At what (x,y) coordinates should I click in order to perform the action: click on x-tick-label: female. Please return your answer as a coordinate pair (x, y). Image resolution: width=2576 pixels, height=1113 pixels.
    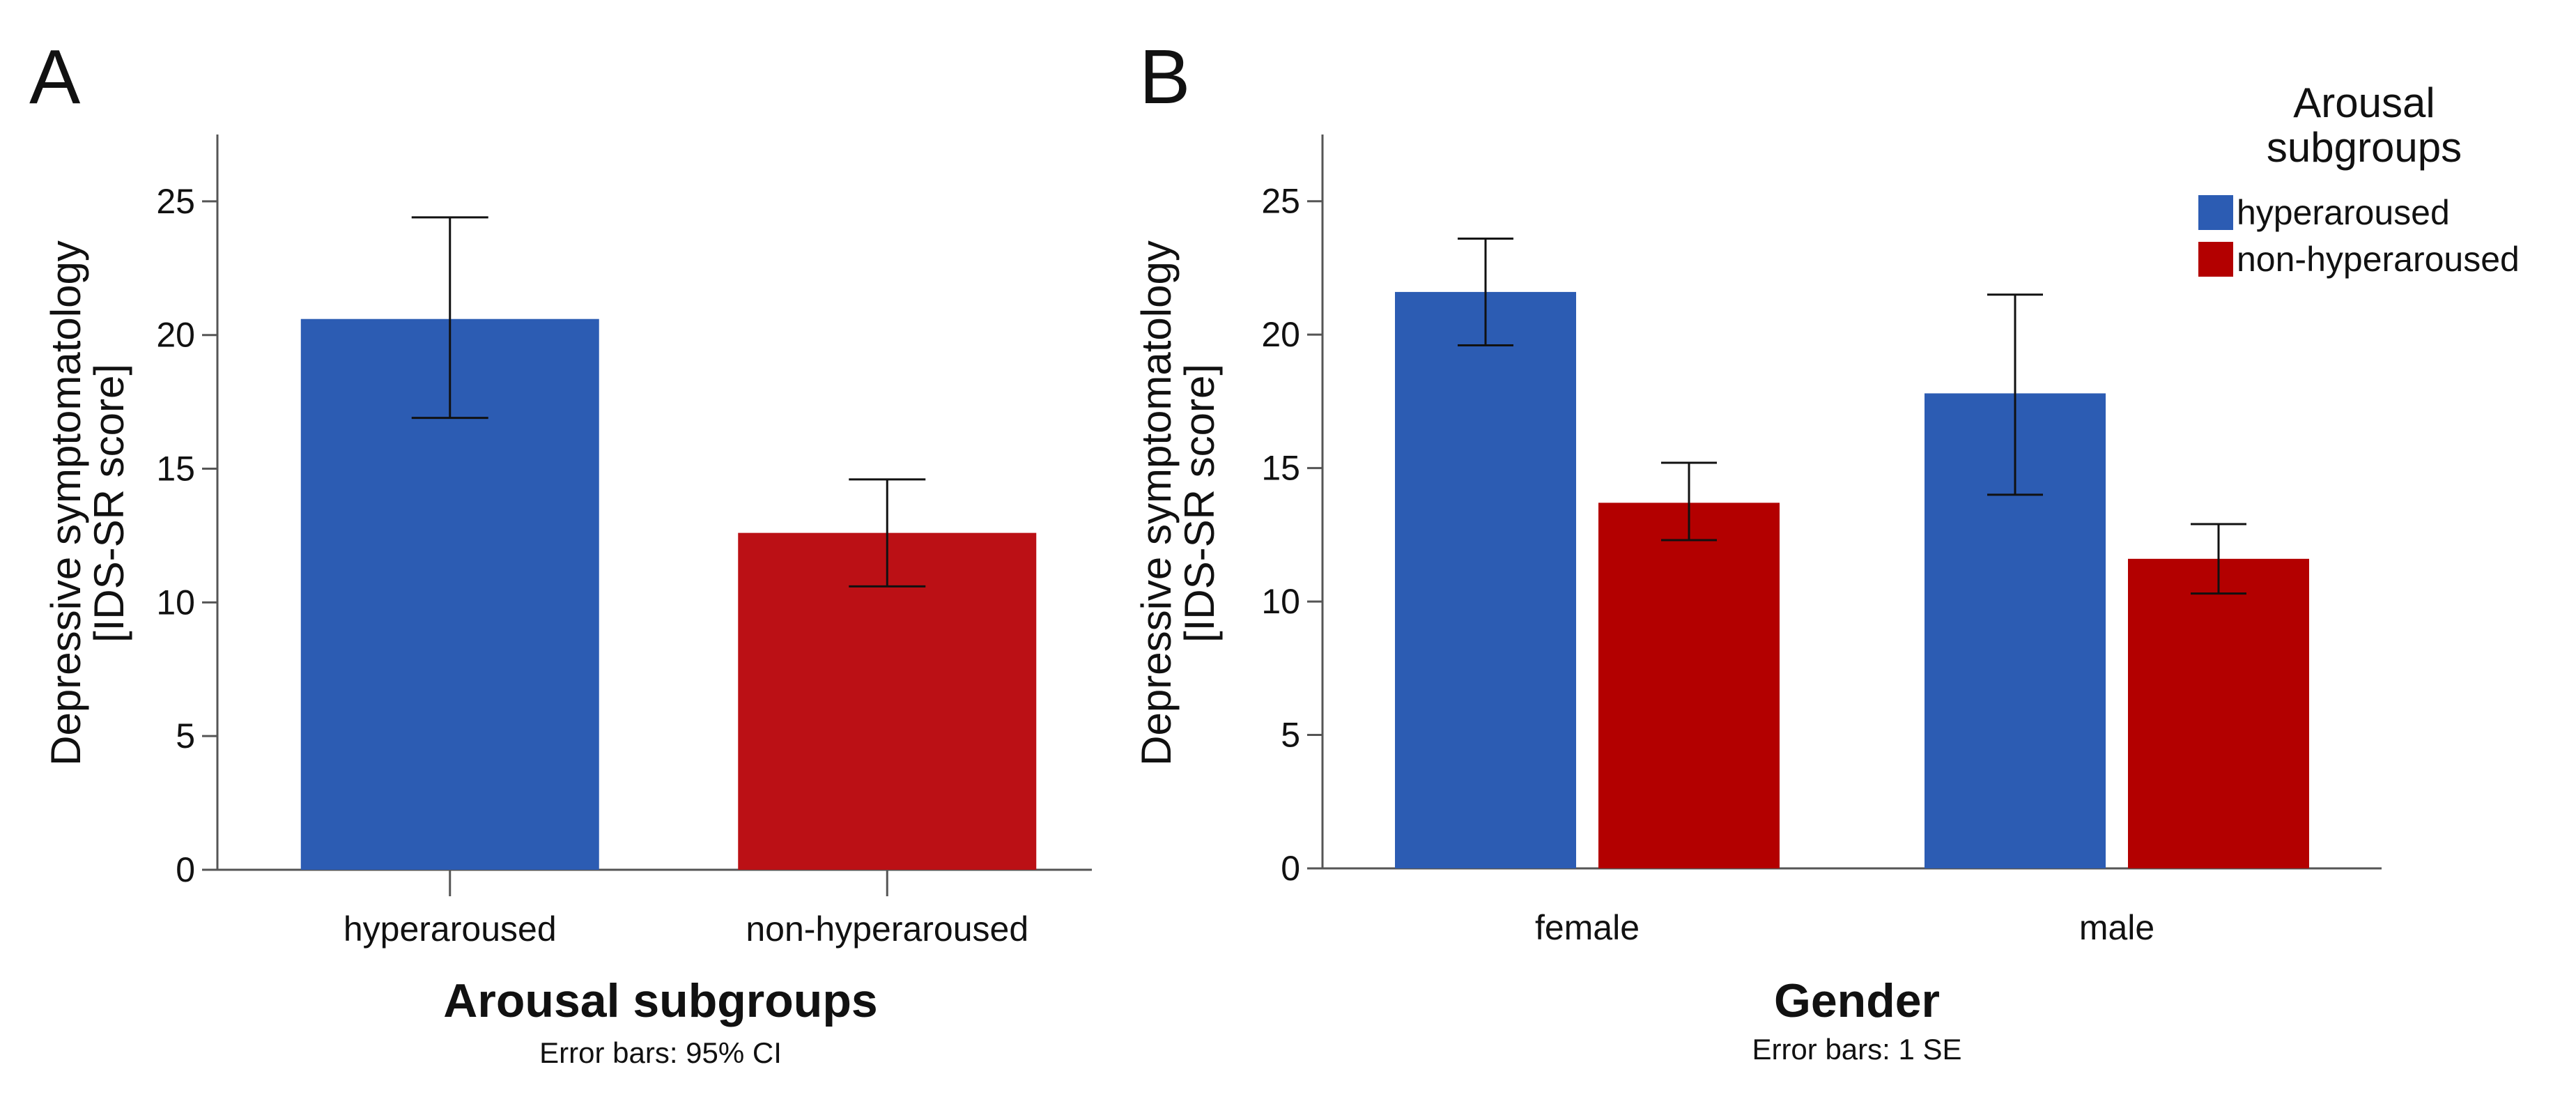
    Looking at the image, I should click on (1588, 927).